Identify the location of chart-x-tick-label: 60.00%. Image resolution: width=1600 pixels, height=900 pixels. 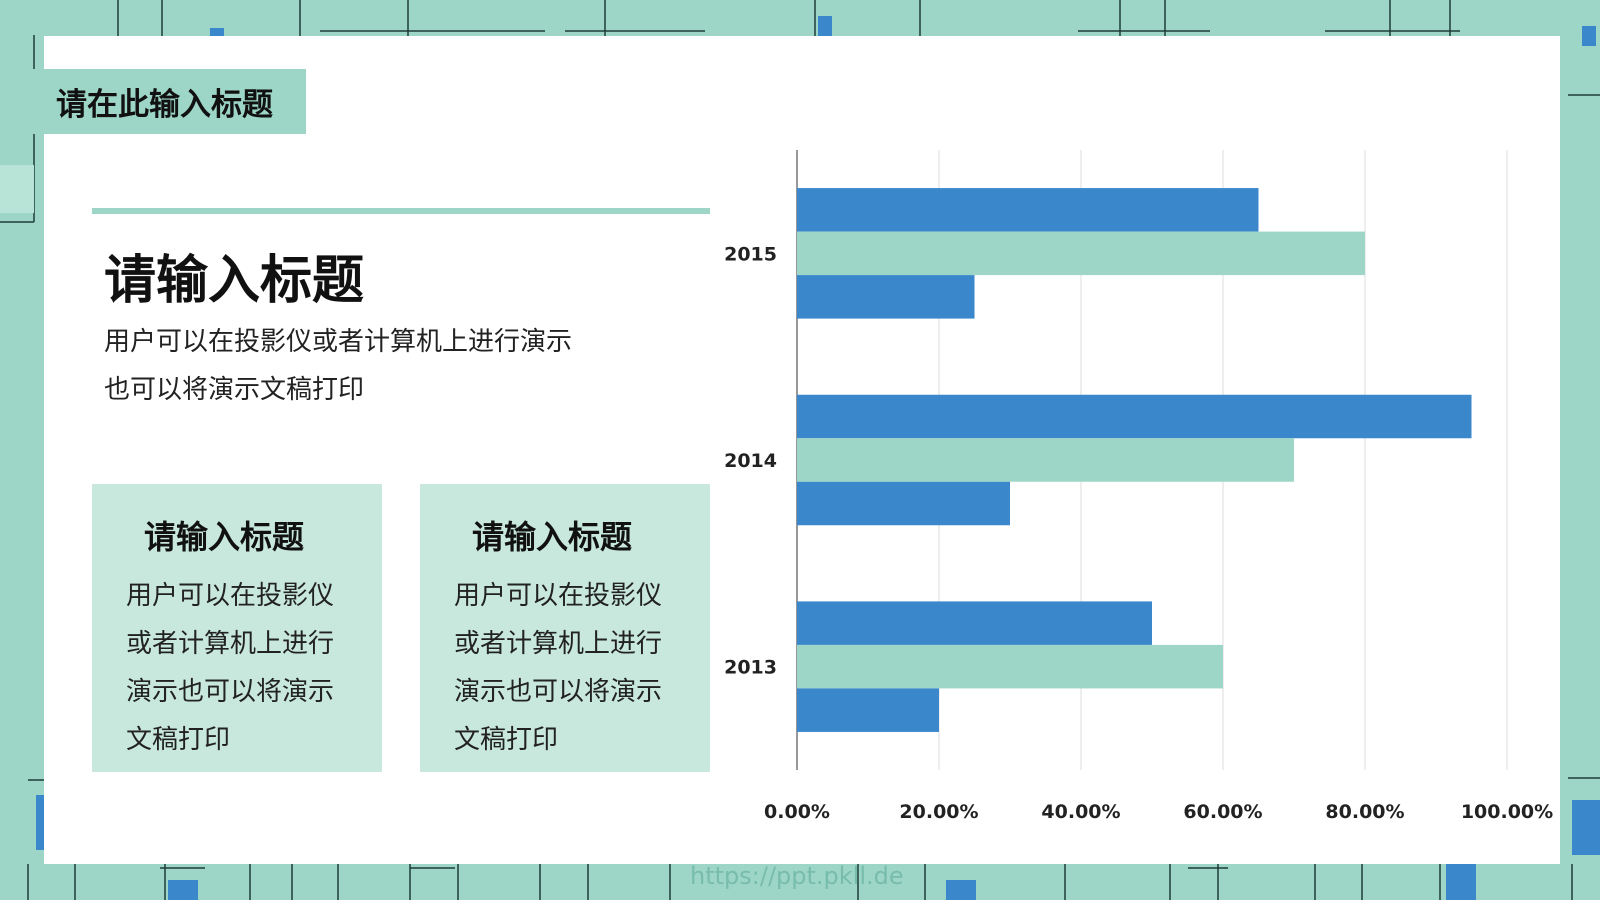
(1222, 812).